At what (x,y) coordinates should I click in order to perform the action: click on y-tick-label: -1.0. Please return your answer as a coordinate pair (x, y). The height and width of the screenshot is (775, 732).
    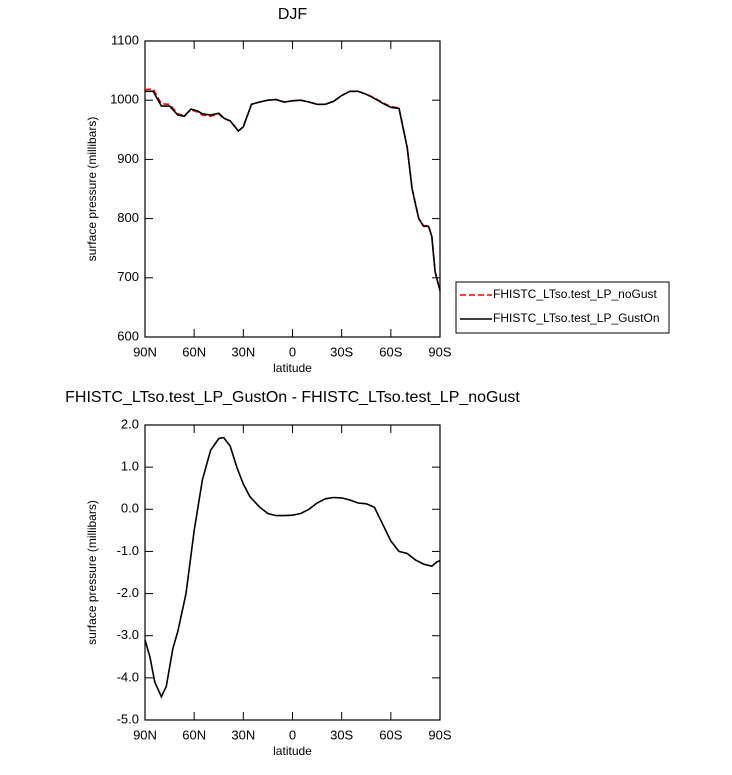
    Looking at the image, I should click on (128, 550).